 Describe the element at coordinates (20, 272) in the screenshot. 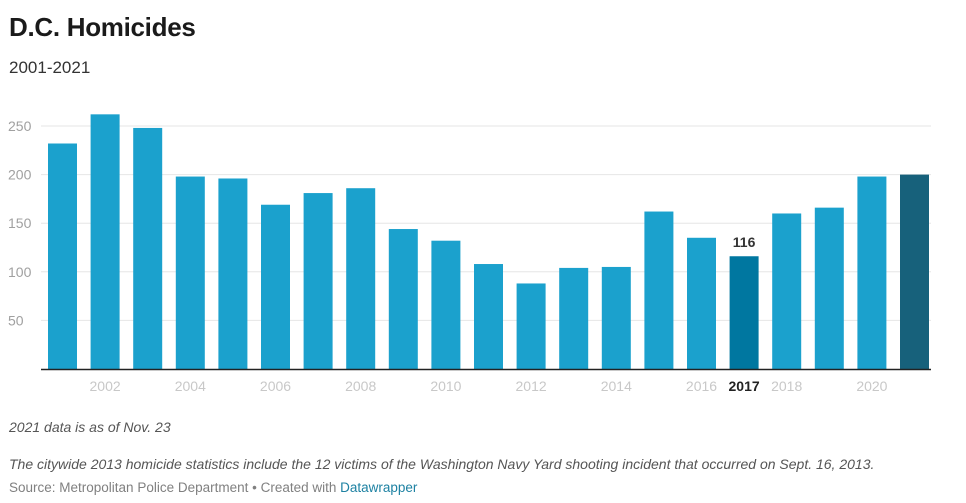

I see `y-tick-label: 100` at that location.